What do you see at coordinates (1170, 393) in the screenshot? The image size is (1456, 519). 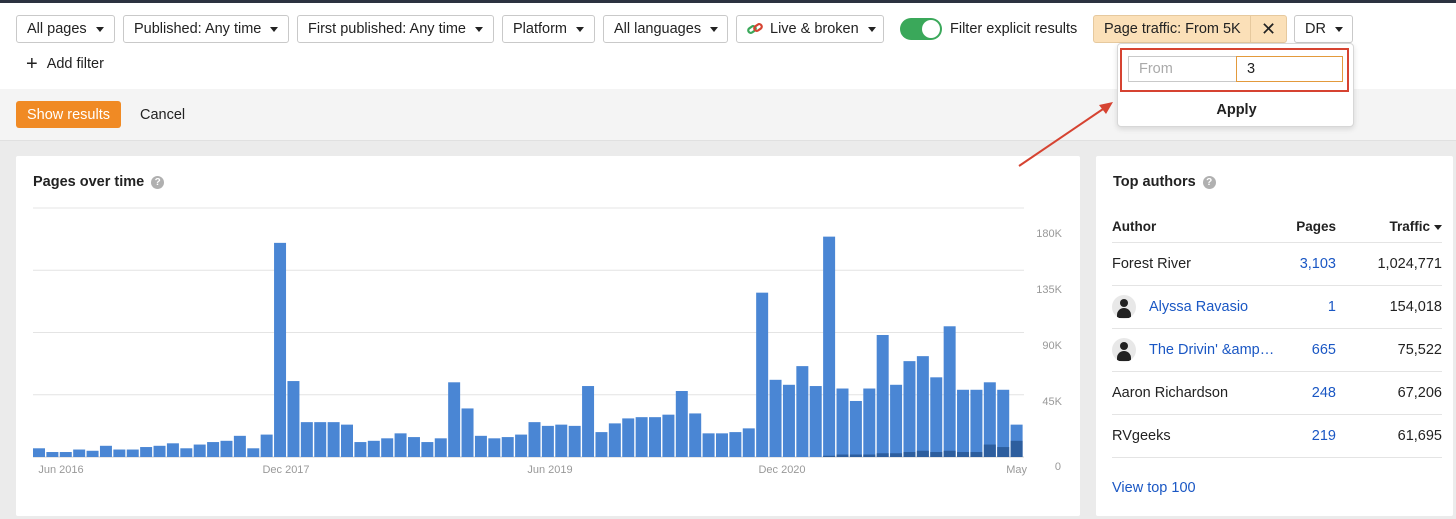 I see `author-name: Aaron Richardson` at bounding box center [1170, 393].